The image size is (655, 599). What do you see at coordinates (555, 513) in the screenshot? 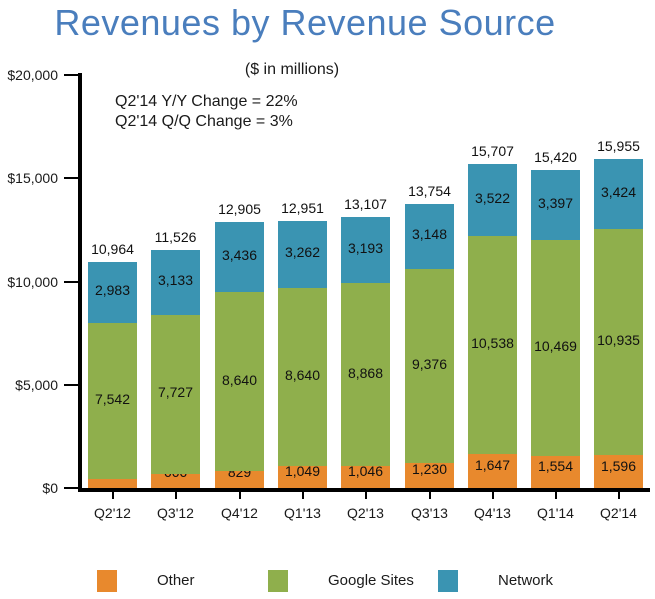
I see `x-axis-label: Q1'14` at bounding box center [555, 513].